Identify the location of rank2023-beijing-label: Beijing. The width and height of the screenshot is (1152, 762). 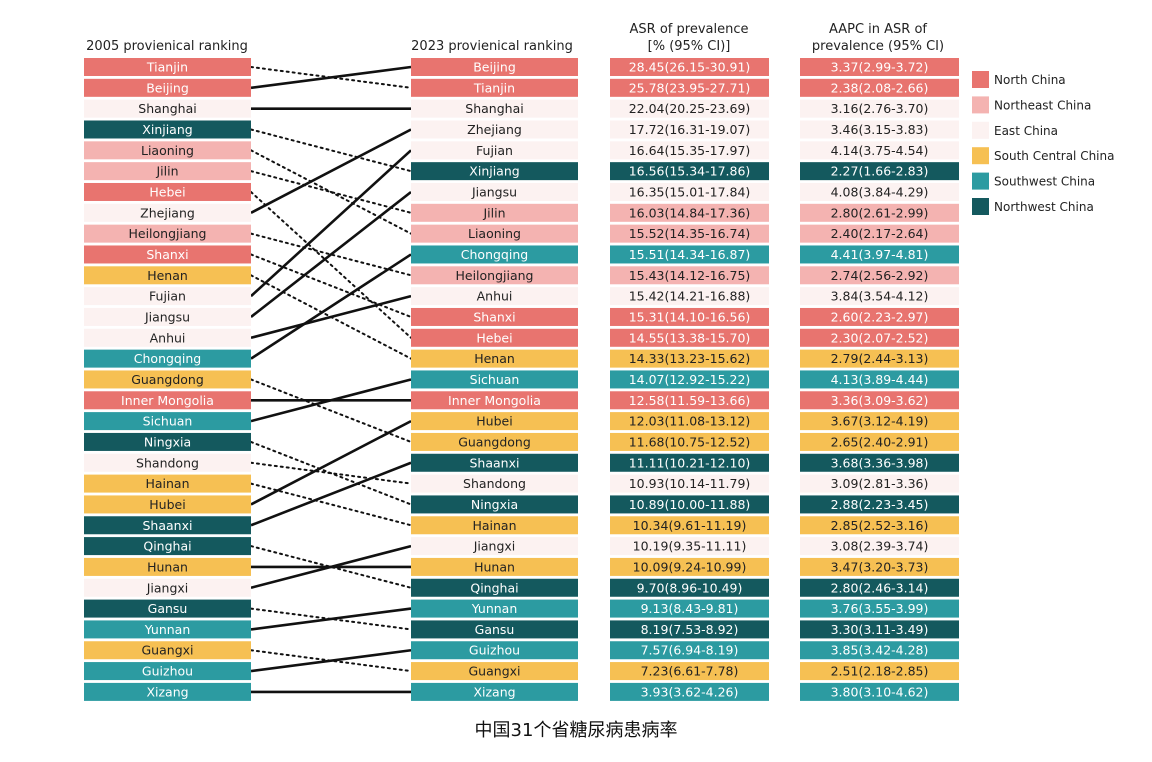
(494, 67).